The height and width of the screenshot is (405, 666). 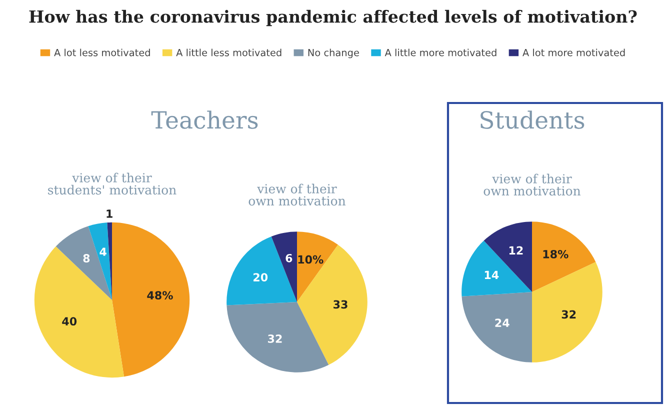 I want to click on chart-title: How has the coronavirus pandemic affected levels of motivation?, so click(x=333, y=18).